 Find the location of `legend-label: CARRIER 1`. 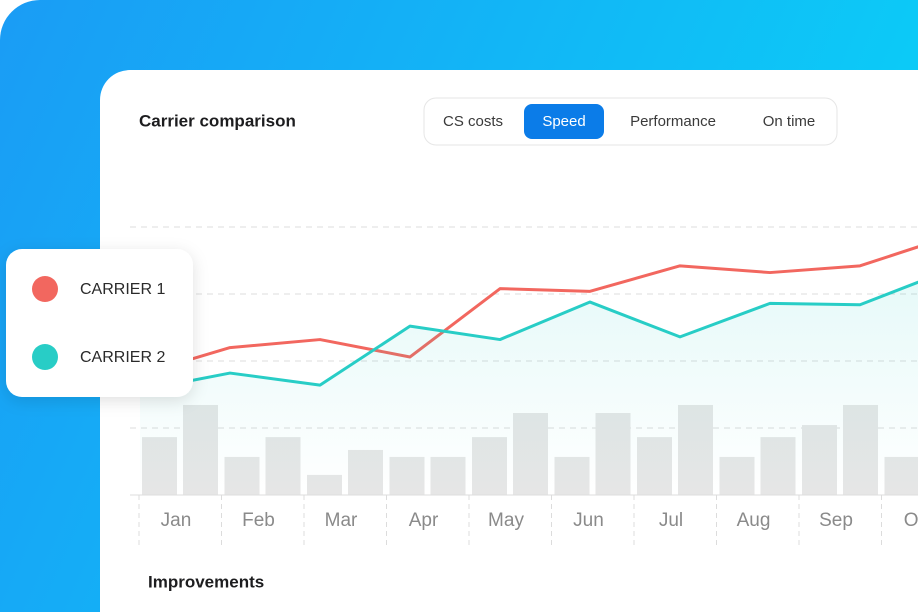

legend-label: CARRIER 1 is located at coordinates (122, 289).